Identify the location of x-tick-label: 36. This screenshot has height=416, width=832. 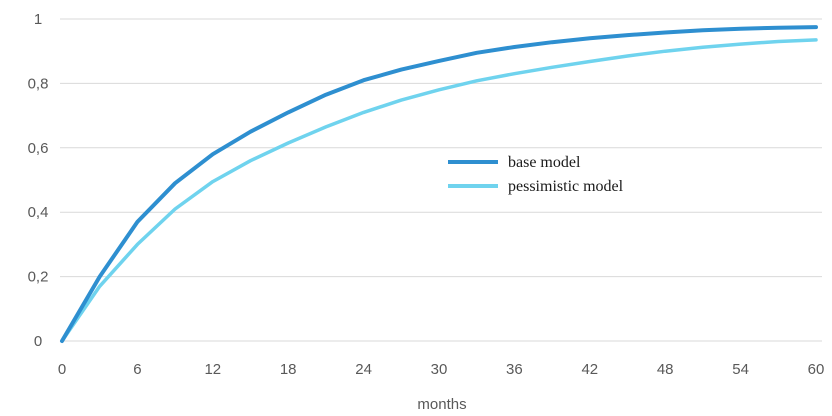
(514, 369).